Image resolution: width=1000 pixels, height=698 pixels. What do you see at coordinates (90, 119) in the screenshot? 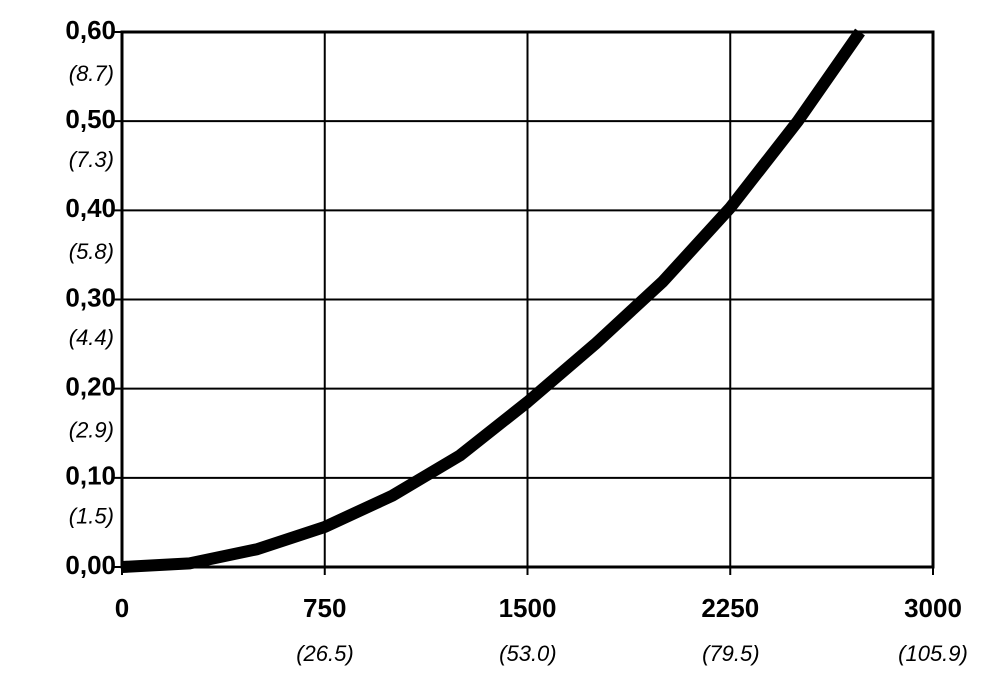
I see `y-tick-label: 0,50` at bounding box center [90, 119].